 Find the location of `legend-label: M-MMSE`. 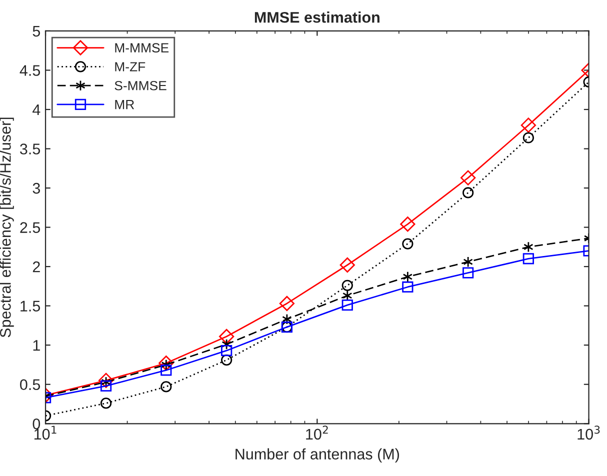

legend-label: M-MMSE is located at coordinates (142, 48).